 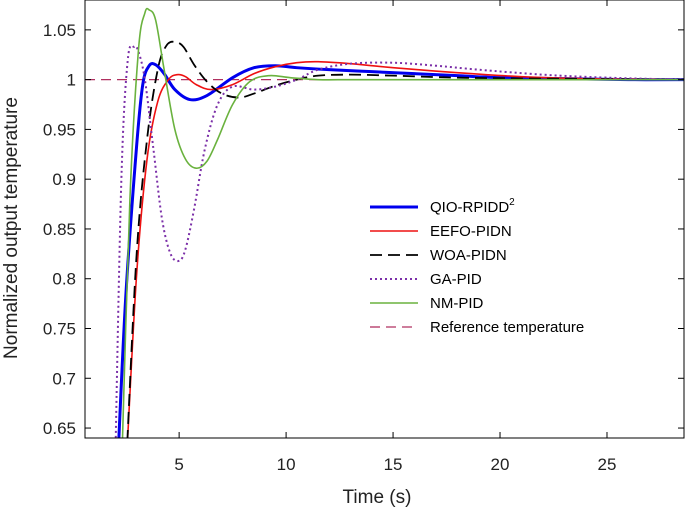 What do you see at coordinates (59, 229) in the screenshot?
I see `y-tick-label: 0.85` at bounding box center [59, 229].